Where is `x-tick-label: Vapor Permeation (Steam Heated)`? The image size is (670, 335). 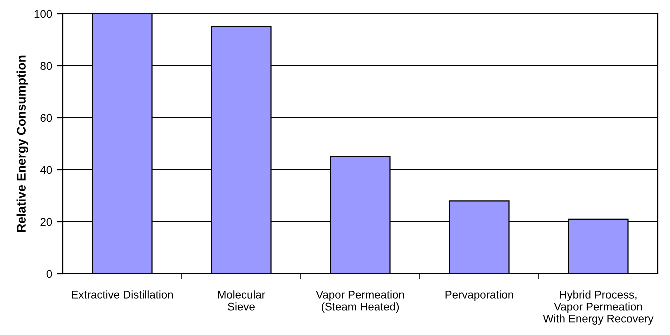 x-tick-label: Vapor Permeation (Steam Heated) is located at coordinates (360, 301).